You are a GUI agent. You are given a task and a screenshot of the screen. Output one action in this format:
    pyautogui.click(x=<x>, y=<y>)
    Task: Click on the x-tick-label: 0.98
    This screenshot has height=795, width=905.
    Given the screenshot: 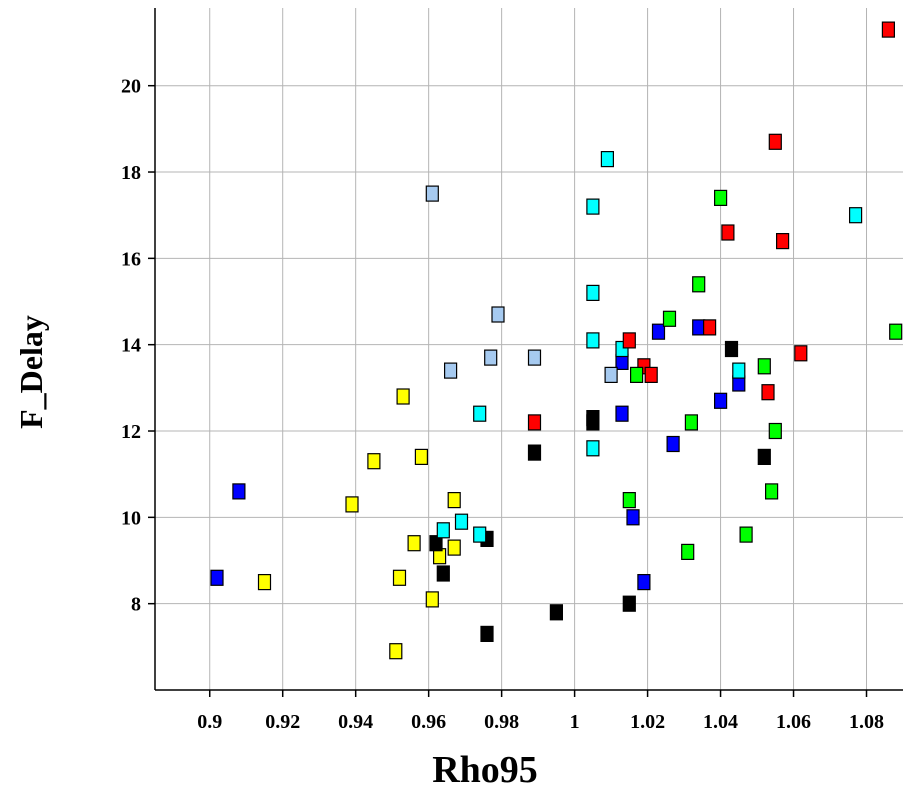 What is the action you would take?
    pyautogui.click(x=501, y=722)
    